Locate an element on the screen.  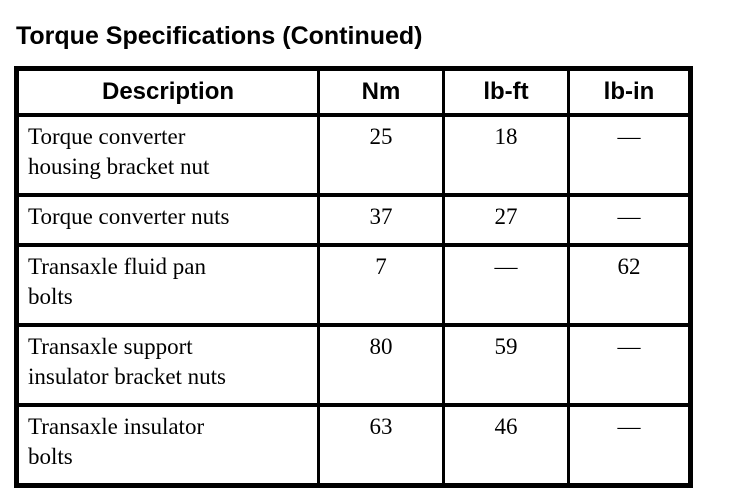
cell-nm: 63 is located at coordinates (381, 444).